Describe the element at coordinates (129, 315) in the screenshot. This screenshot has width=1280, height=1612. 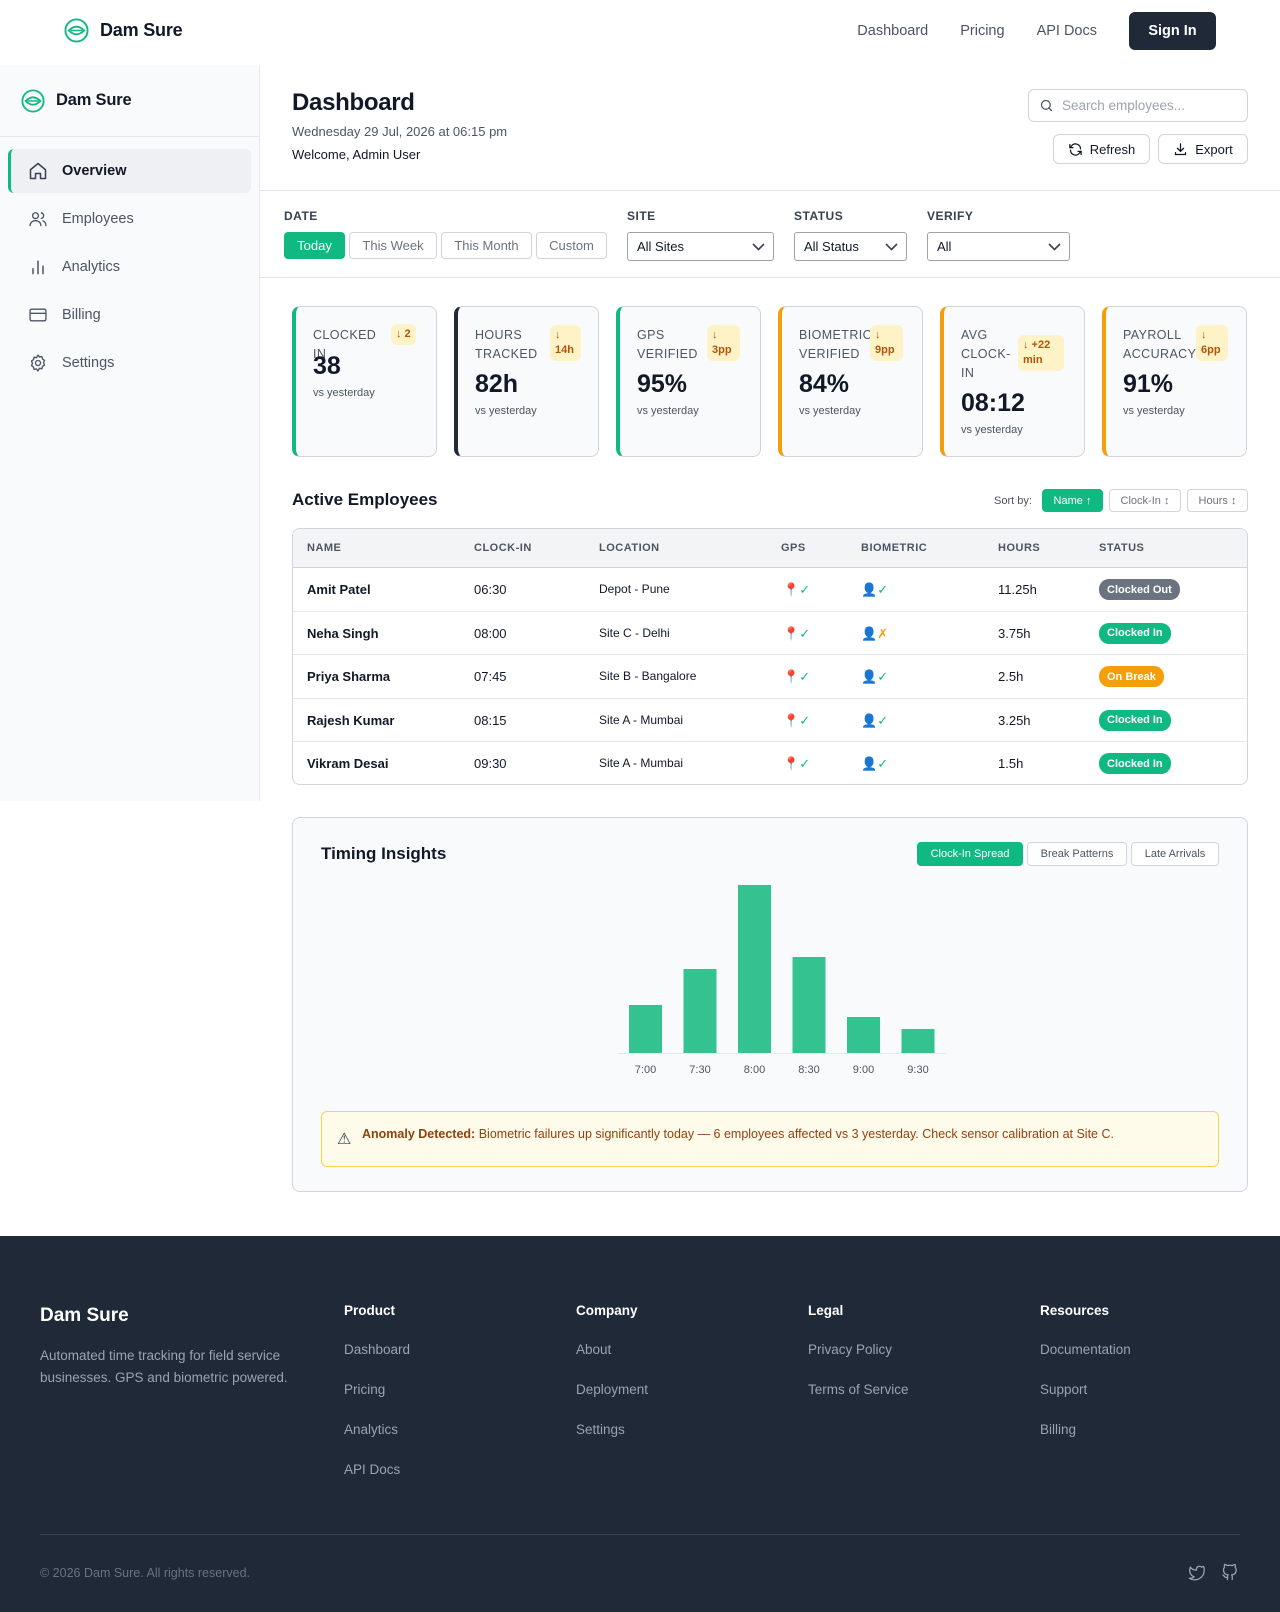
I see `sidebar-item-billing: Billing` at that location.